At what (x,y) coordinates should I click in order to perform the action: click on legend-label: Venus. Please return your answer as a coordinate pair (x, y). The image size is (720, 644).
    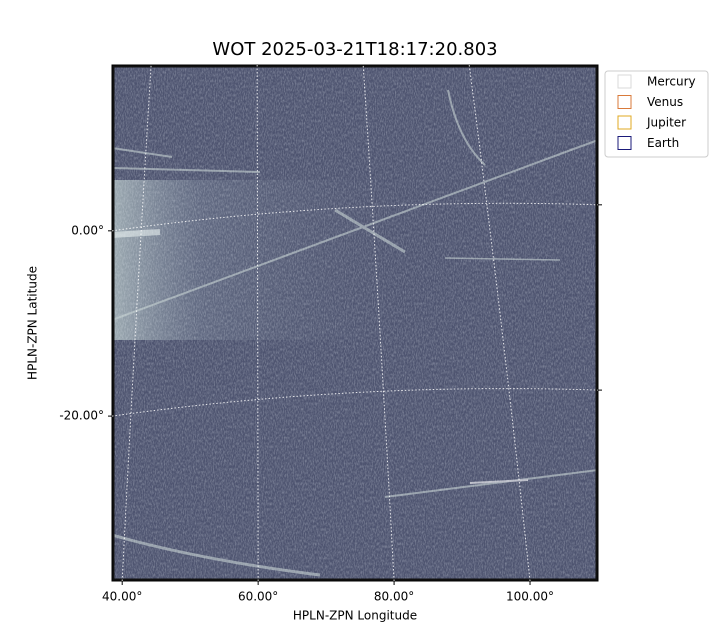
    Looking at the image, I should click on (665, 102).